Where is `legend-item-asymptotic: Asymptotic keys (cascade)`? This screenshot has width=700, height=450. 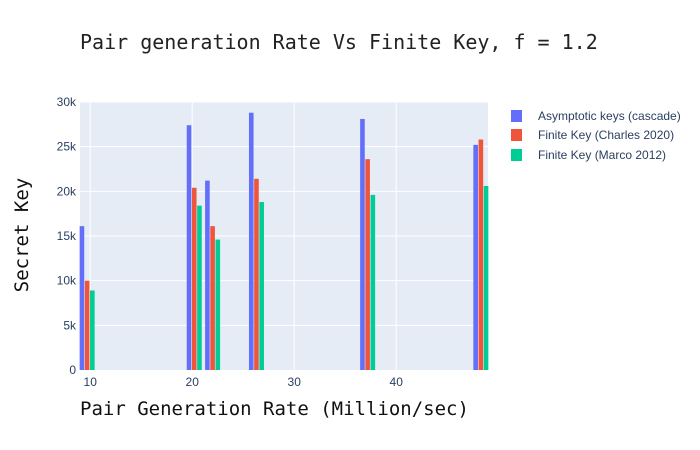
legend-item-asymptotic: Asymptotic keys (cascade) is located at coordinates (596, 116).